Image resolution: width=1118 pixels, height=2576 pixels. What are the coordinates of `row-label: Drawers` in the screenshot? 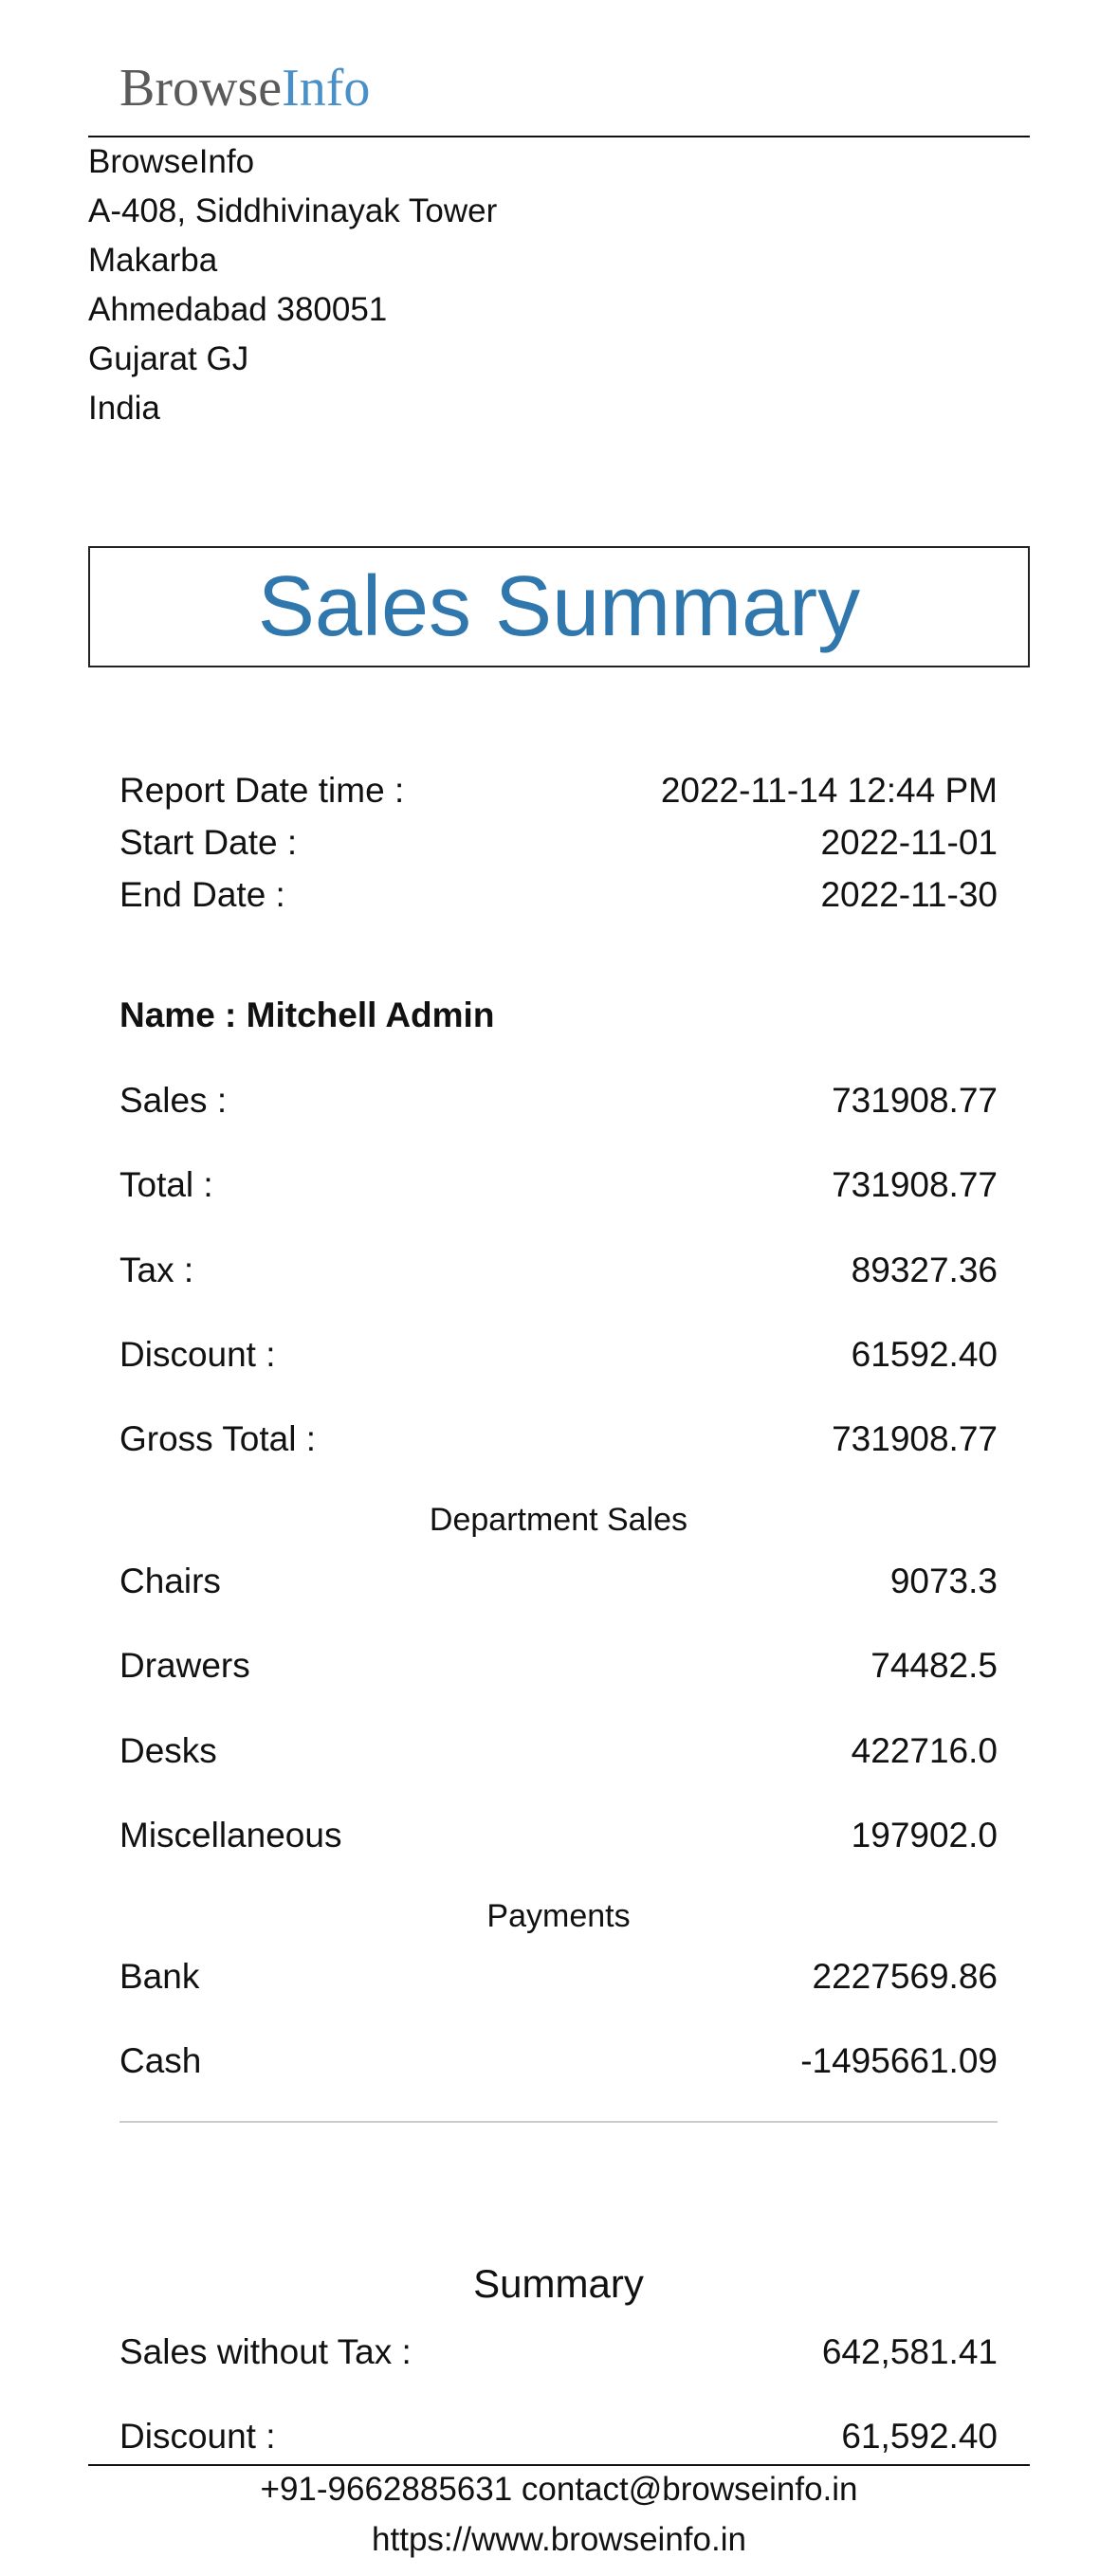 It's located at (185, 1665).